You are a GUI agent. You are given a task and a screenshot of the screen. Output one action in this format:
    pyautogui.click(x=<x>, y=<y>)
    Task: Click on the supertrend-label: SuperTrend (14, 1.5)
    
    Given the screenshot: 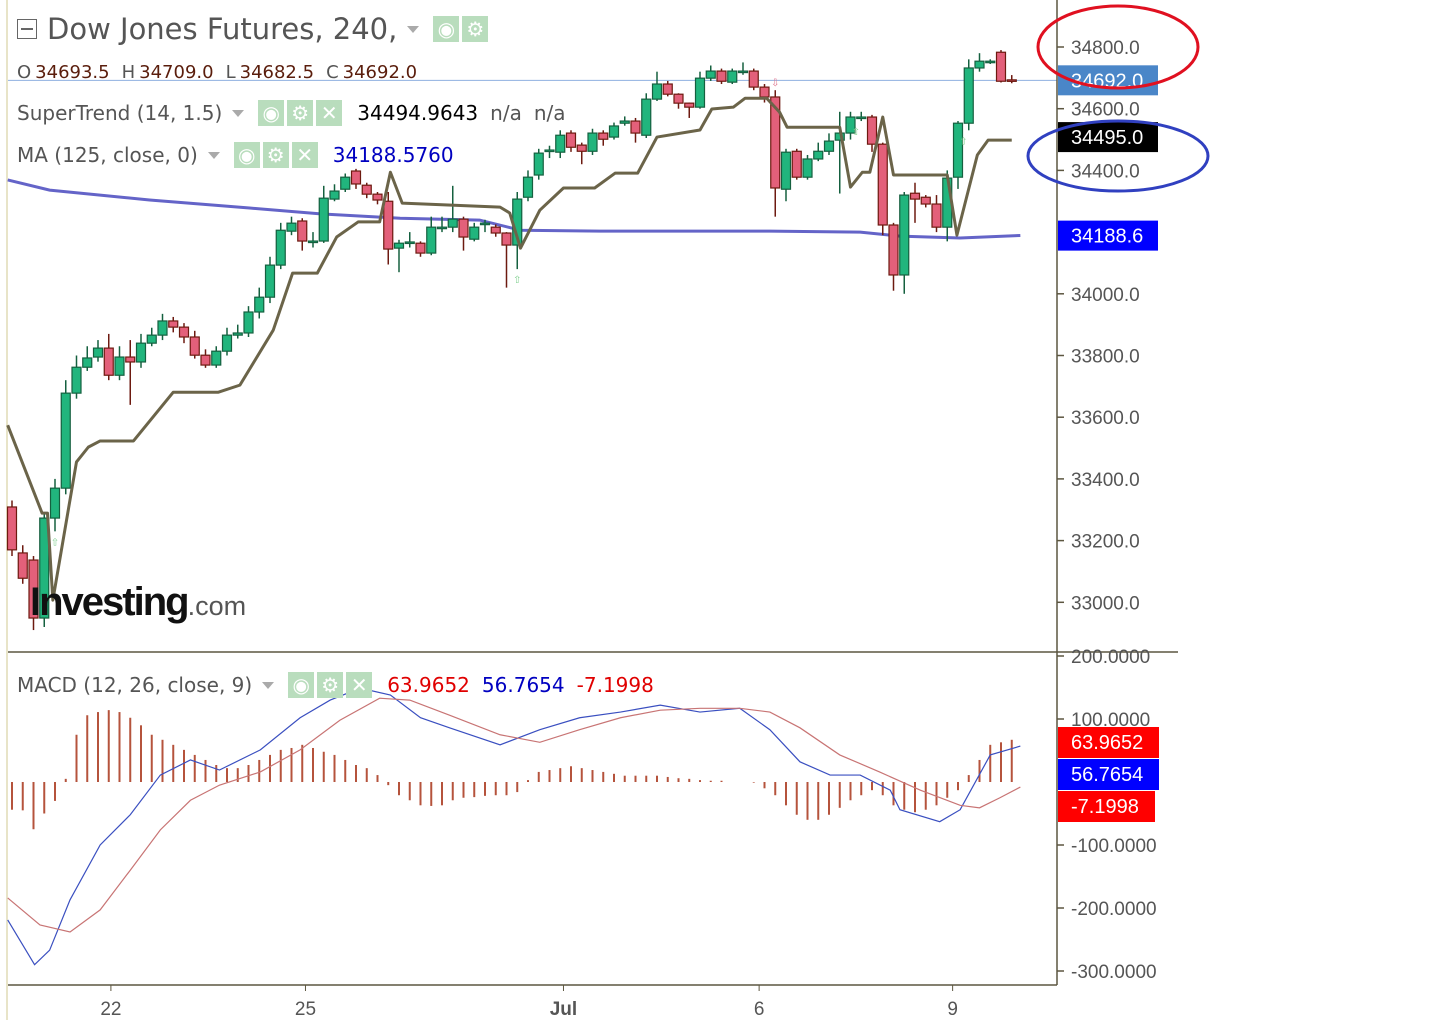 What is the action you would take?
    pyautogui.click(x=120, y=113)
    